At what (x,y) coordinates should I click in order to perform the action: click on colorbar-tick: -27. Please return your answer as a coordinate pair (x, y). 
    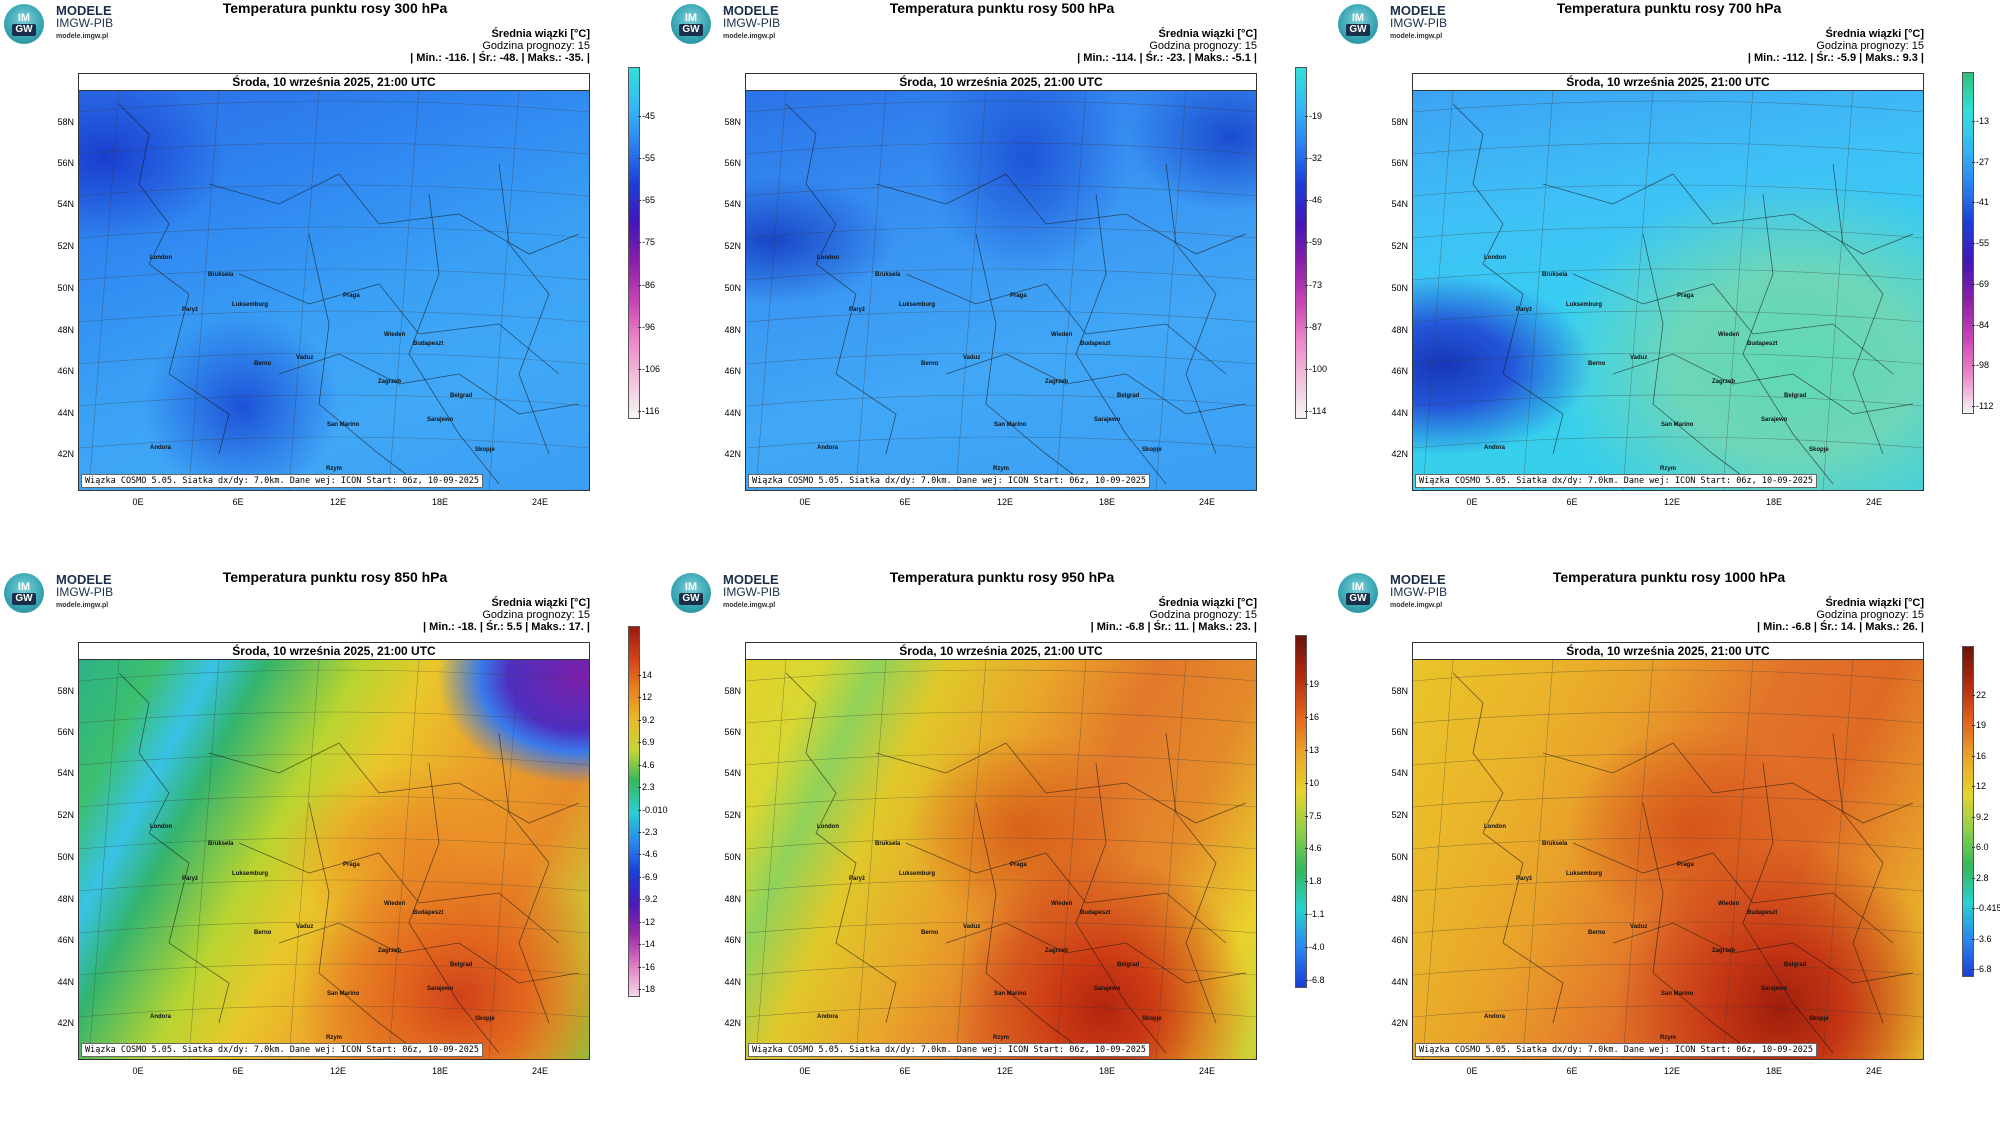
    Looking at the image, I should click on (1980, 161).